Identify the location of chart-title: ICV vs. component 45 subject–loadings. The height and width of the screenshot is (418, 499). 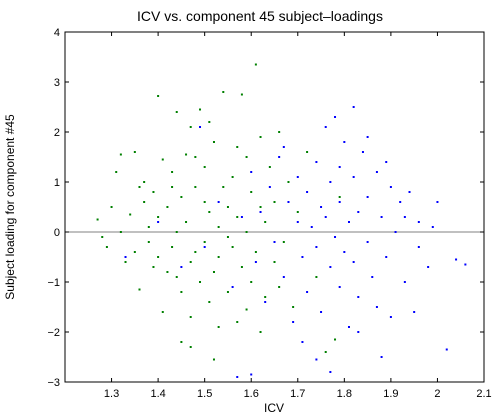
(260, 16).